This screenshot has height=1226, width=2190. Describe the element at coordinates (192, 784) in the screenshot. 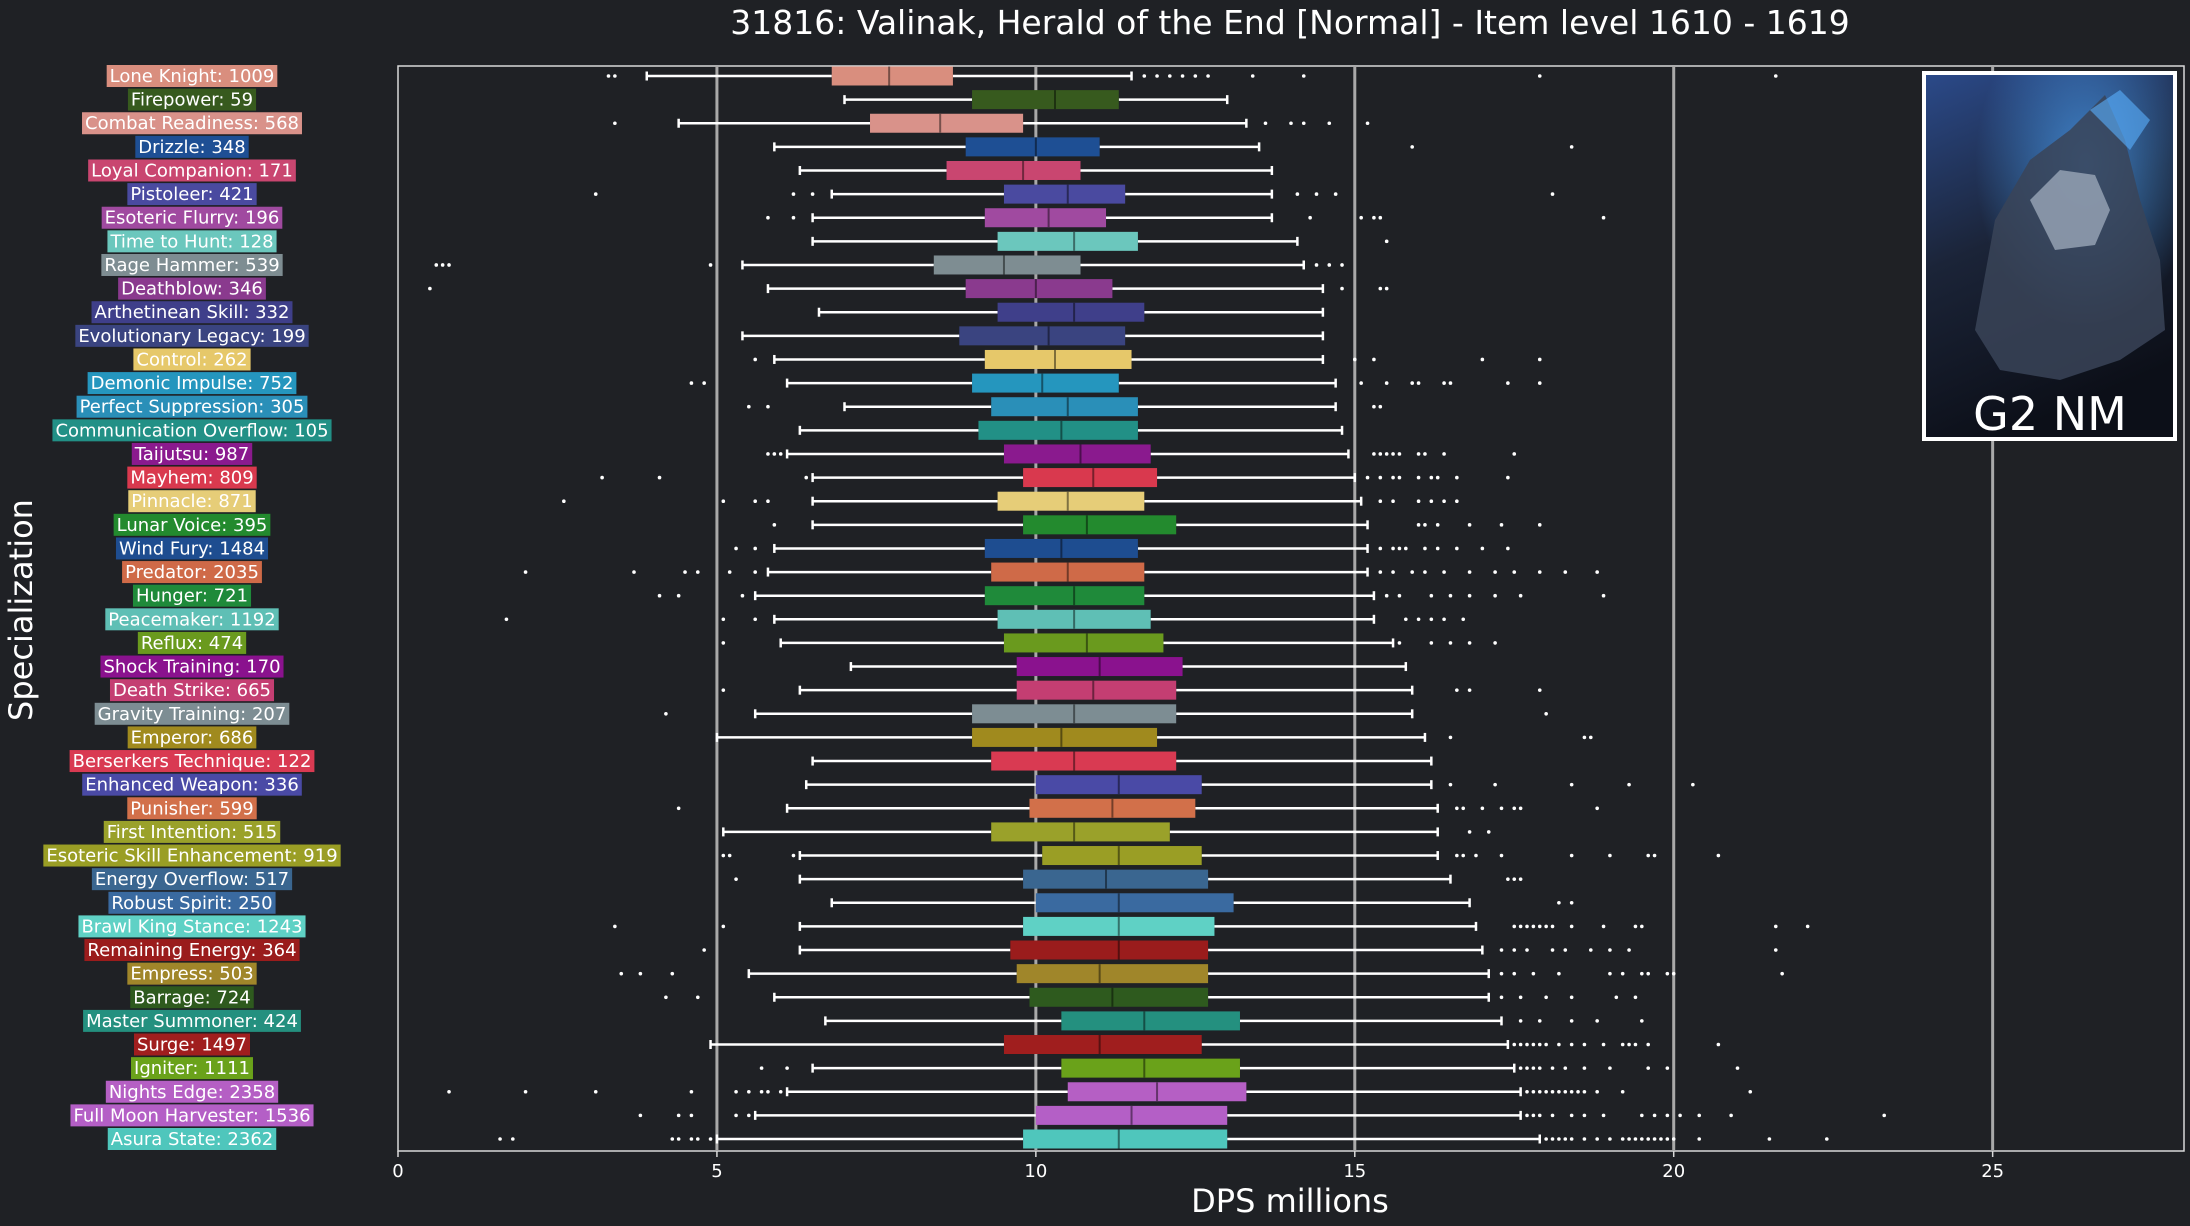

I see `category-label: Enhanced Weapon: 336` at that location.